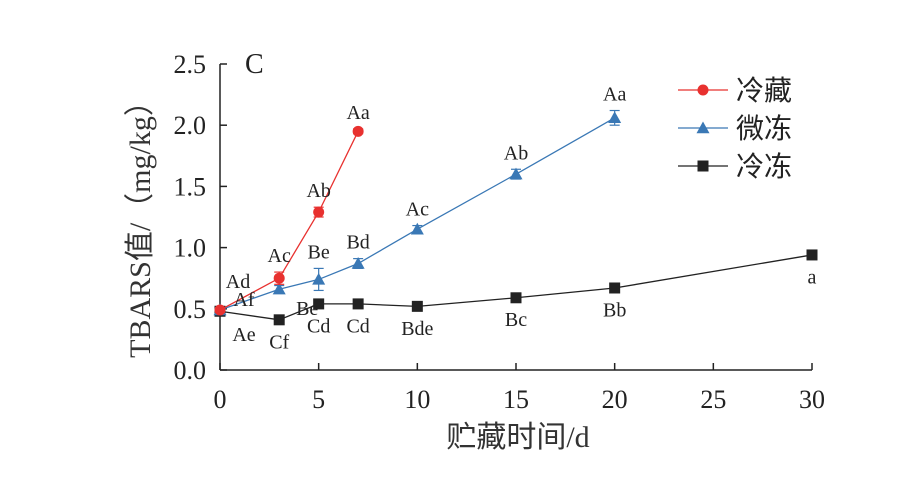 The height and width of the screenshot is (479, 918). I want to click on legend-item-3: 冷冻, so click(735, 167).